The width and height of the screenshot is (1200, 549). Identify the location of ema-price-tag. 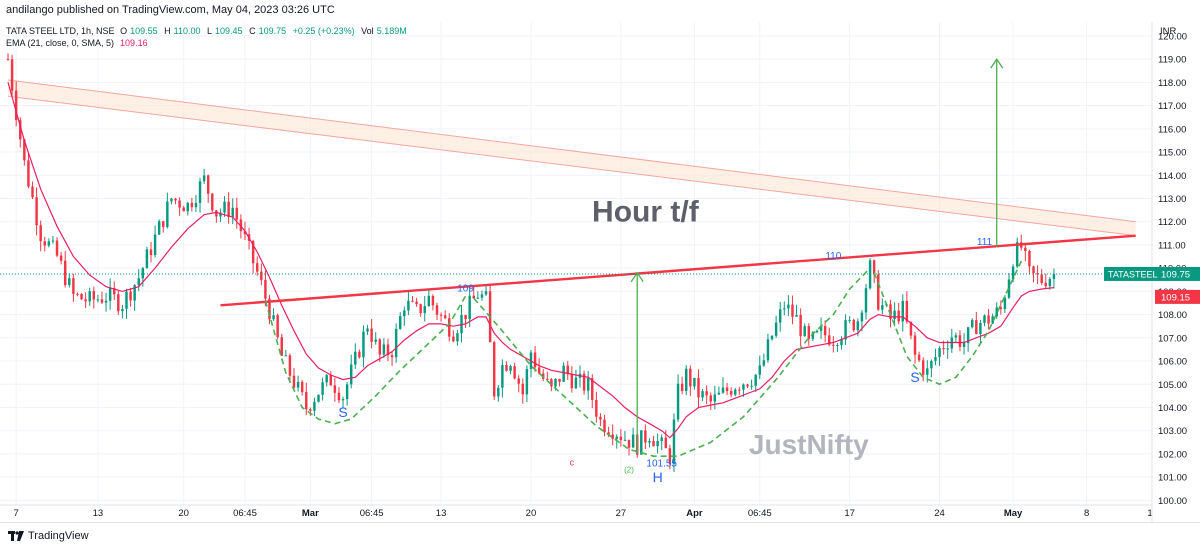
(1177, 296).